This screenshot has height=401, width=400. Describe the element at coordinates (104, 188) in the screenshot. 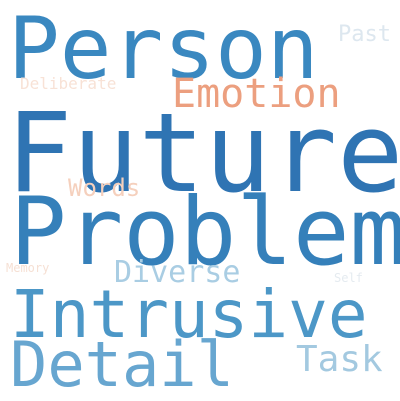

I see `word-words: Words` at that location.